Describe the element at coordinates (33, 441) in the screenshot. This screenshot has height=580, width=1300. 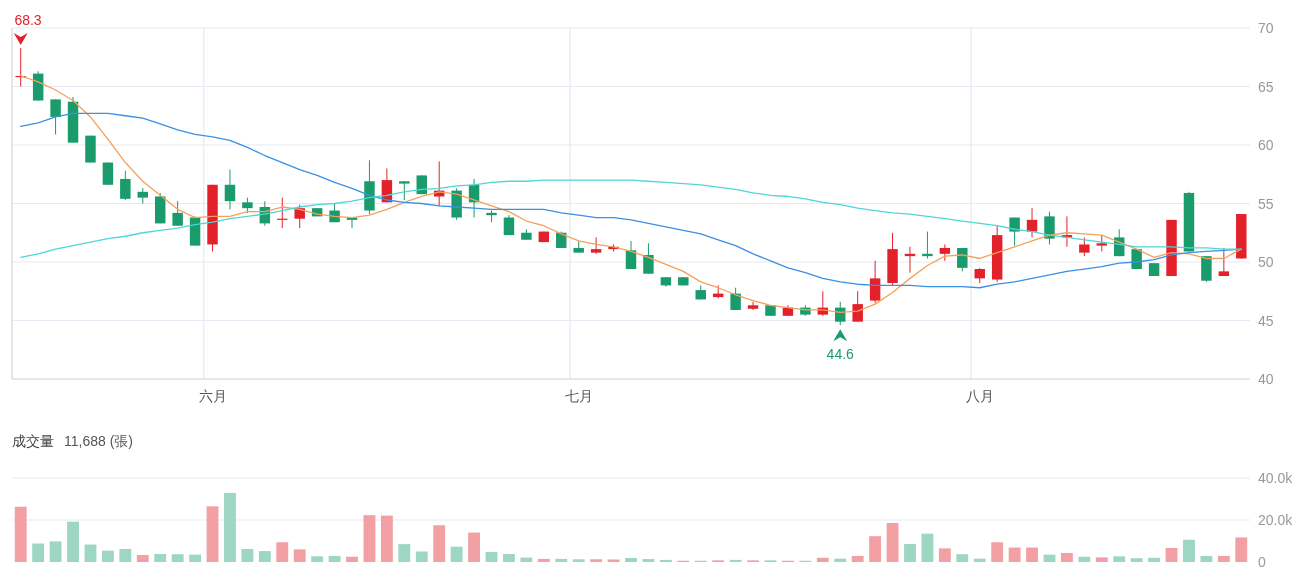
I see `chart-title: 成交量` at that location.